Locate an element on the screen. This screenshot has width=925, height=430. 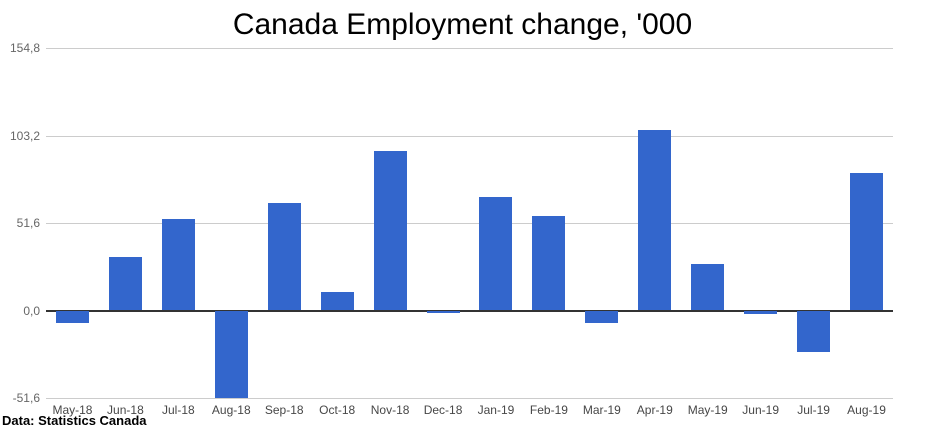
x-axis-label: Apr-19 is located at coordinates (654, 410).